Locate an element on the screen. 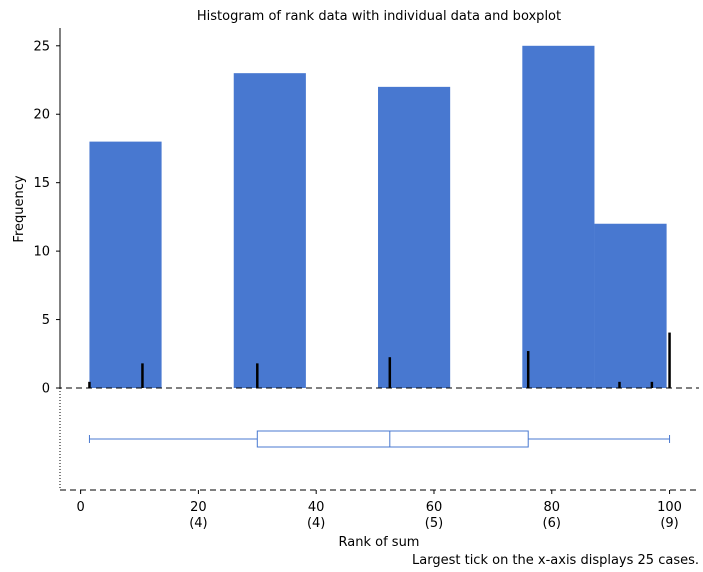 The image size is (703, 572). y-tick-label: 25 is located at coordinates (41, 46).